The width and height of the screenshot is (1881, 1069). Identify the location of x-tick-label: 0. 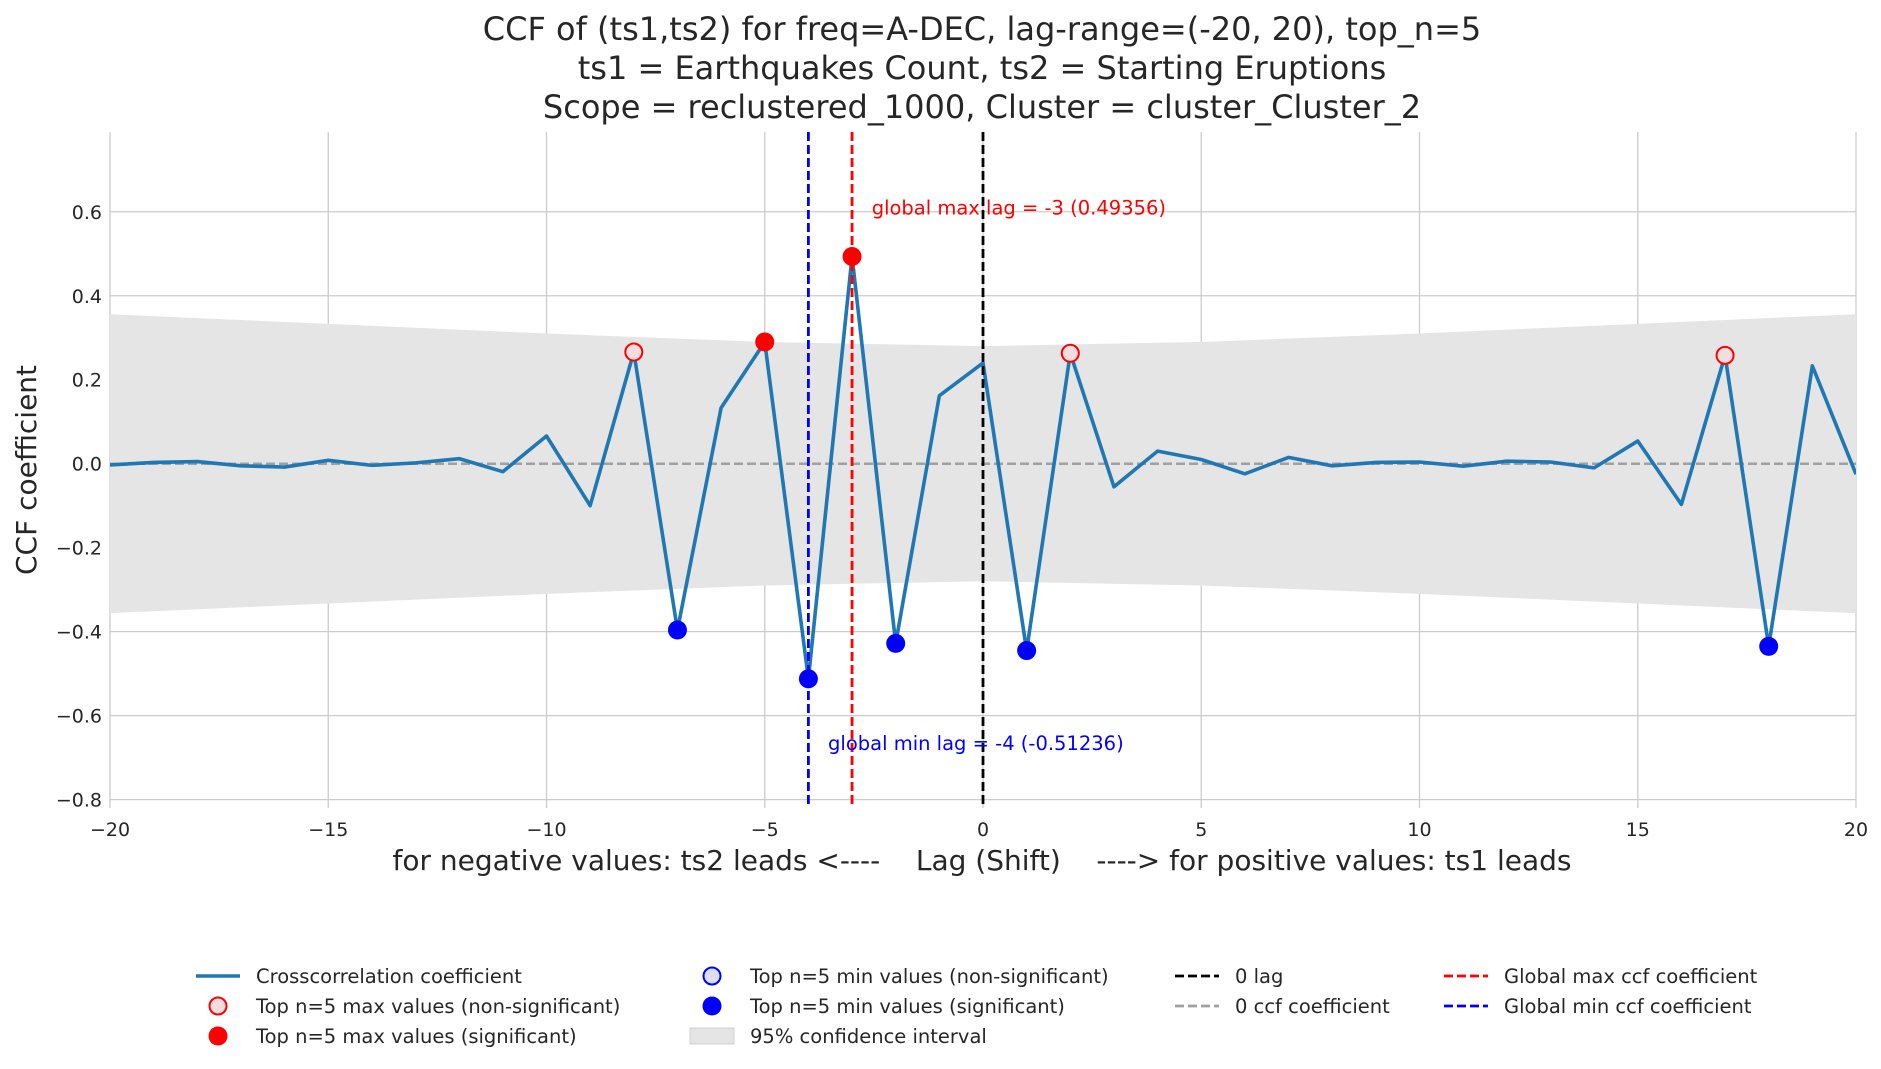
(983, 830).